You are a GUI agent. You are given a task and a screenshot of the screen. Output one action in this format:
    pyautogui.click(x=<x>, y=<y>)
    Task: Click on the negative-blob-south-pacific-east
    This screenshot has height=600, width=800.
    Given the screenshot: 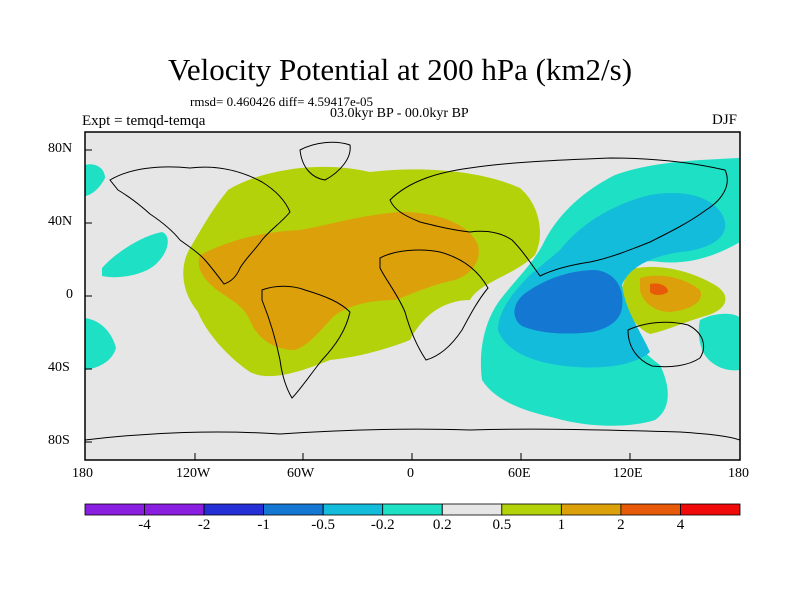 What is the action you would take?
    pyautogui.click(x=719, y=342)
    